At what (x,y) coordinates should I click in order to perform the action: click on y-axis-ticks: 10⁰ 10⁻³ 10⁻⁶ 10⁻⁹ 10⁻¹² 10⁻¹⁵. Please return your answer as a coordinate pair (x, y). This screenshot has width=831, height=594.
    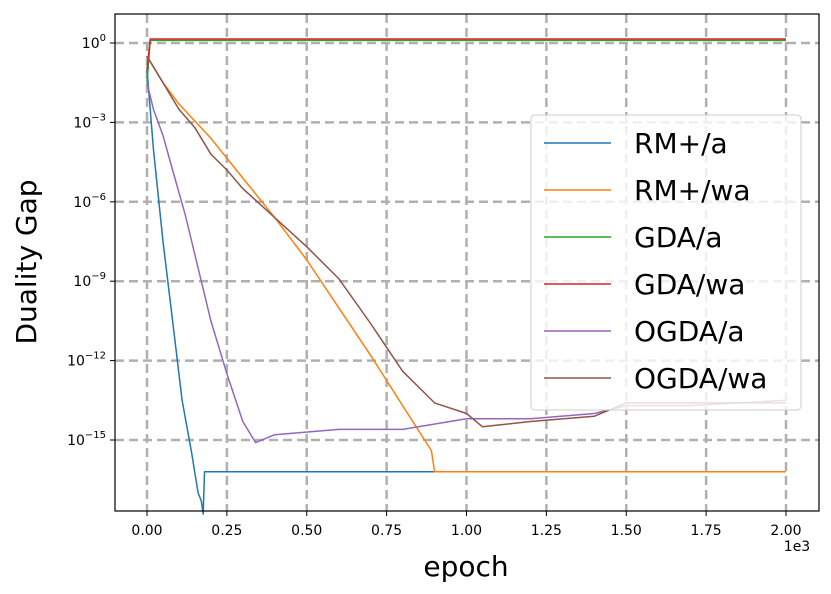
    Looking at the image, I should click on (91, 241).